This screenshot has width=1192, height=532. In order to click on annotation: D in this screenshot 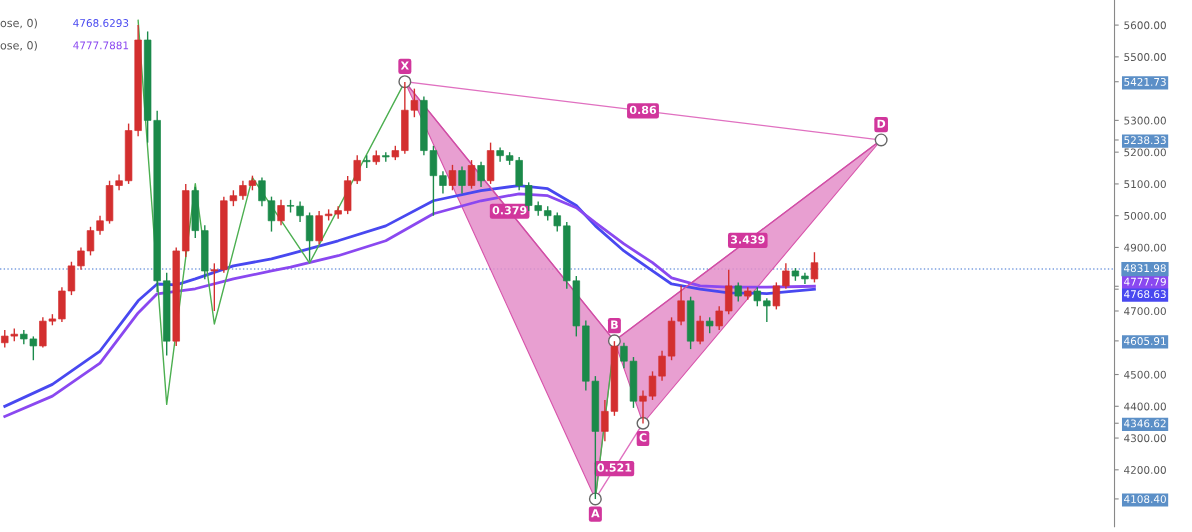, I will do `click(881, 123)`.